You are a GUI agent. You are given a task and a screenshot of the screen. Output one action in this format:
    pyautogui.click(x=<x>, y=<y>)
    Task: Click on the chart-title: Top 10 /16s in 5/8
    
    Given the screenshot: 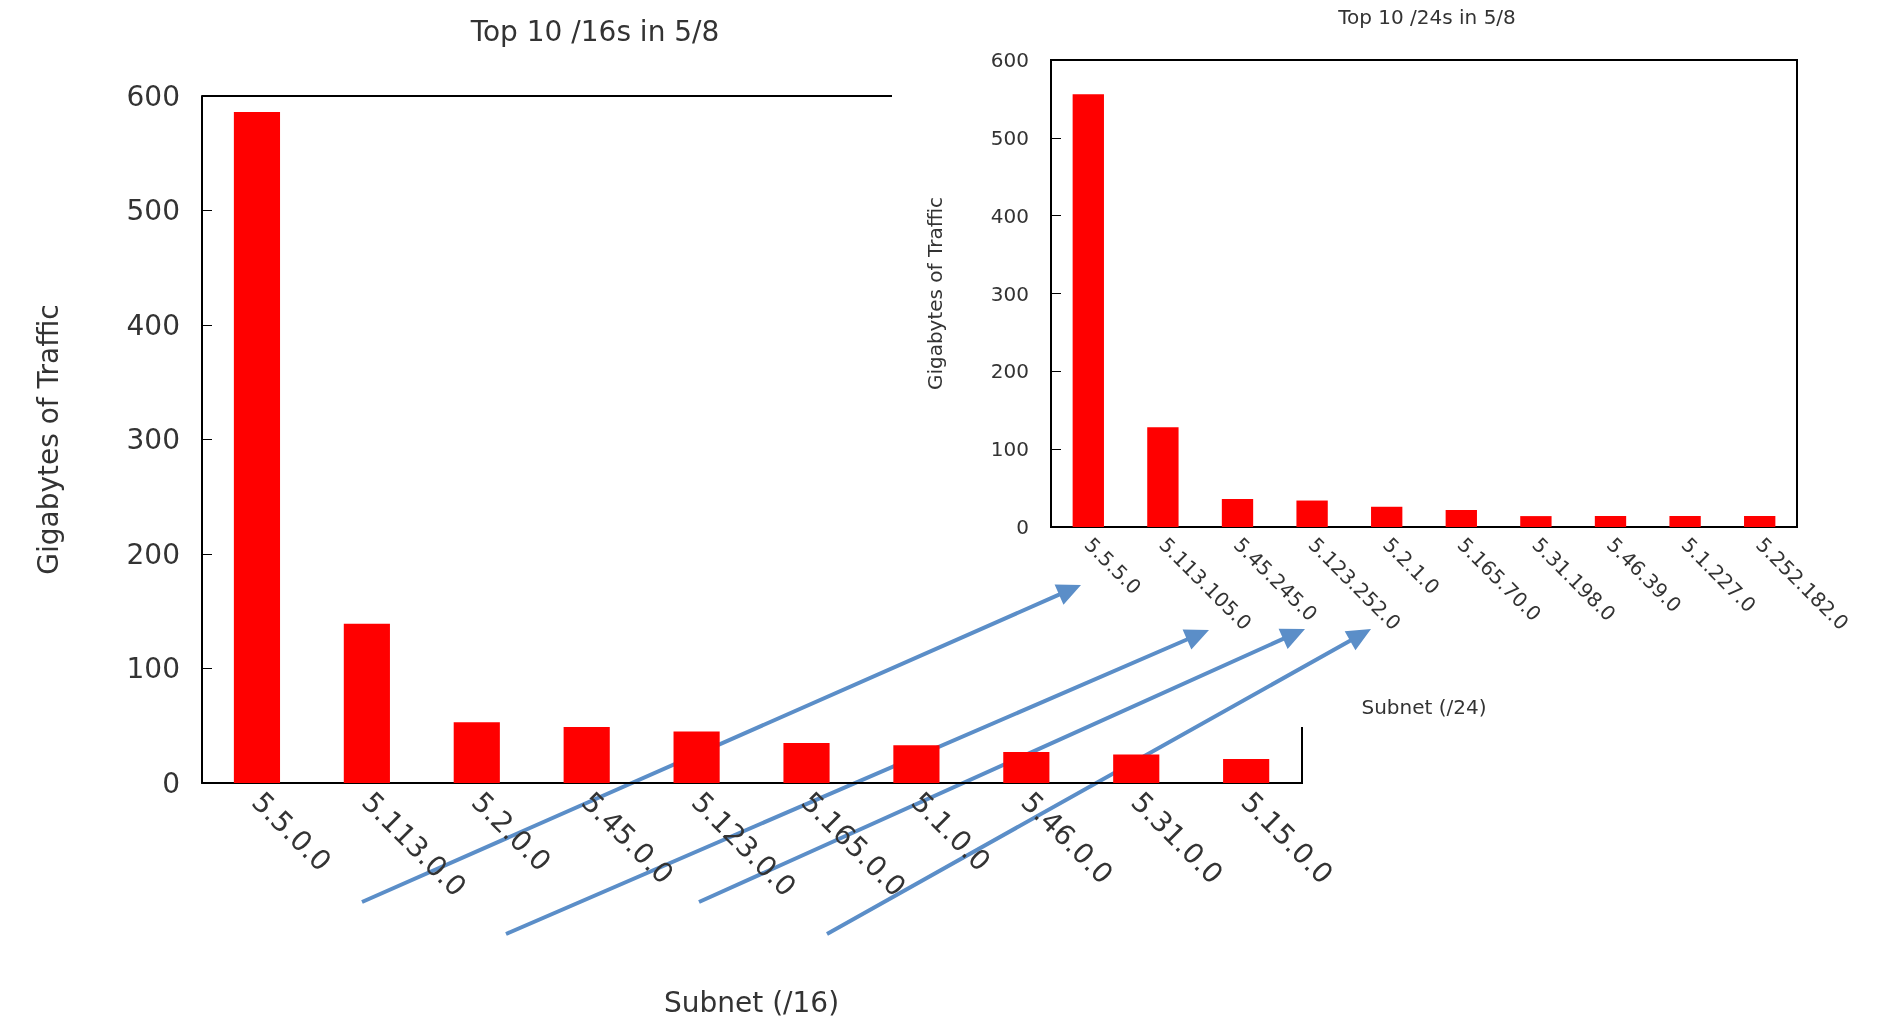 What is the action you would take?
    pyautogui.click(x=594, y=31)
    